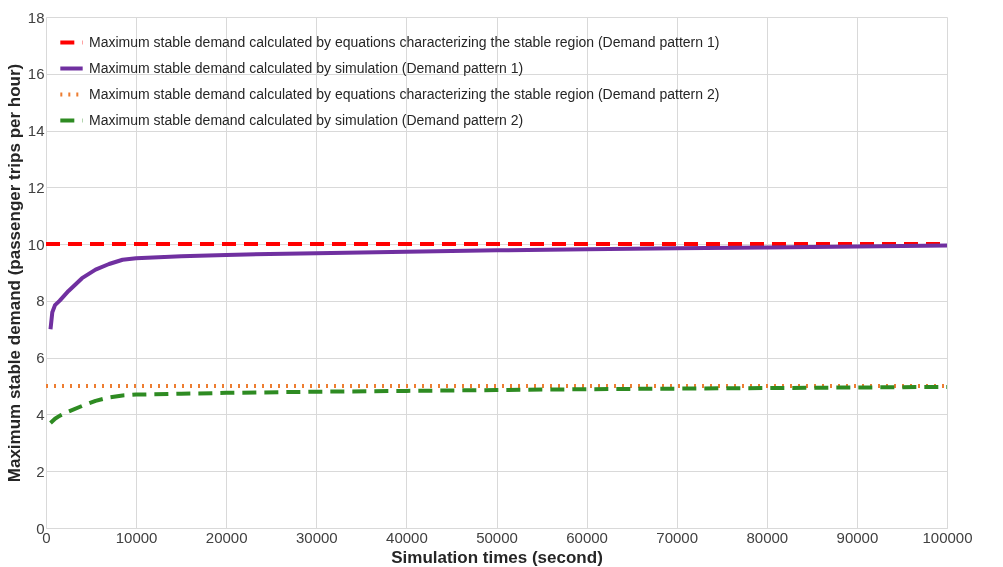  Describe the element at coordinates (587, 537) in the screenshot. I see `x-tick-label: 60000` at that location.